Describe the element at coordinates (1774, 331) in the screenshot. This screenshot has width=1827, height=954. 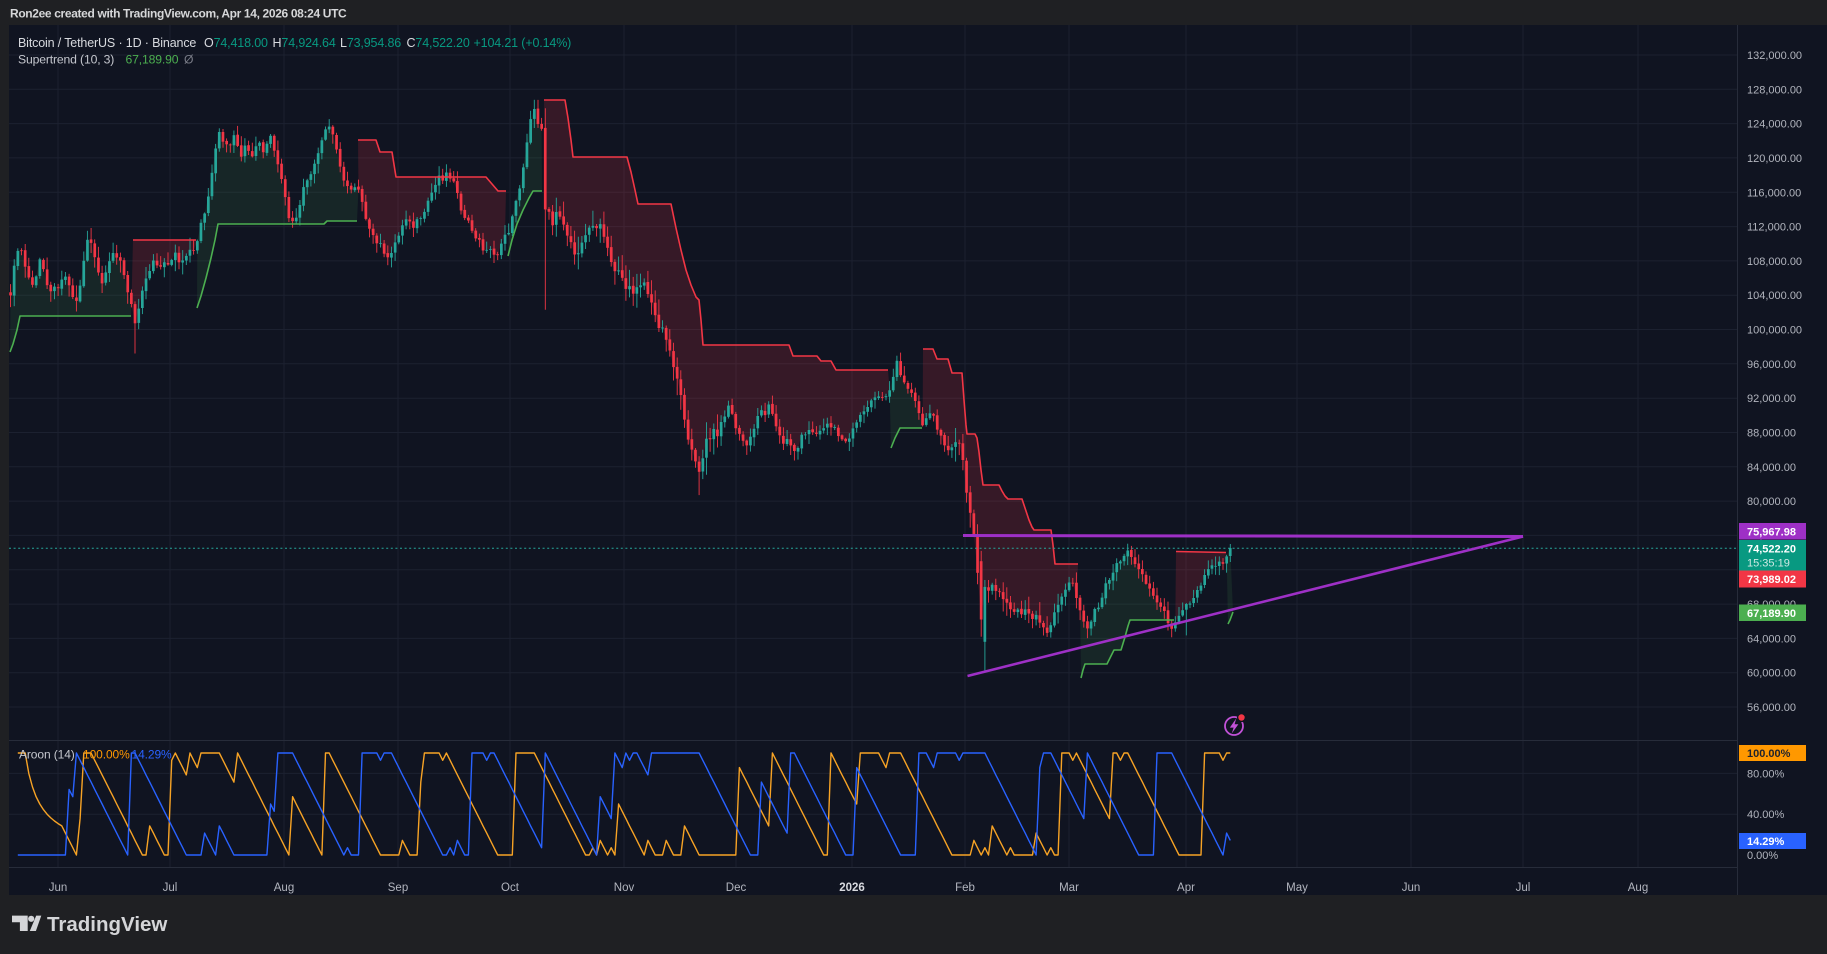
I see `svg-text: 100,000.00` at that location.